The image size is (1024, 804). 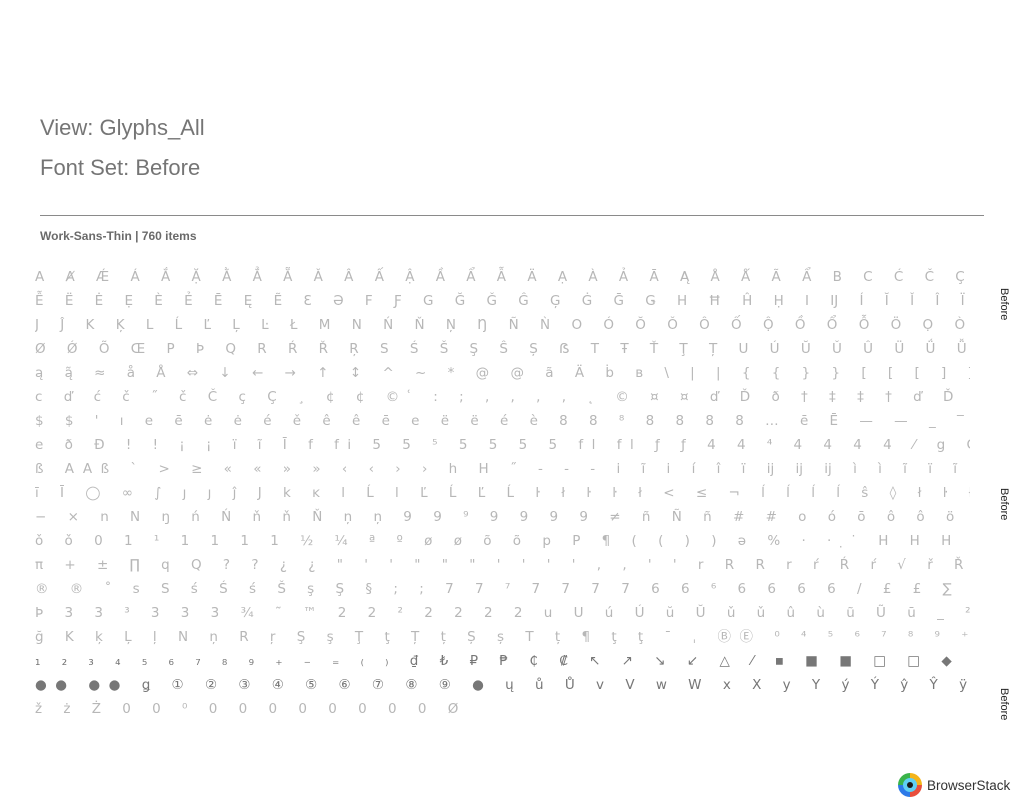 What do you see at coordinates (910, 785) in the screenshot?
I see `browserstack-eye-icon` at bounding box center [910, 785].